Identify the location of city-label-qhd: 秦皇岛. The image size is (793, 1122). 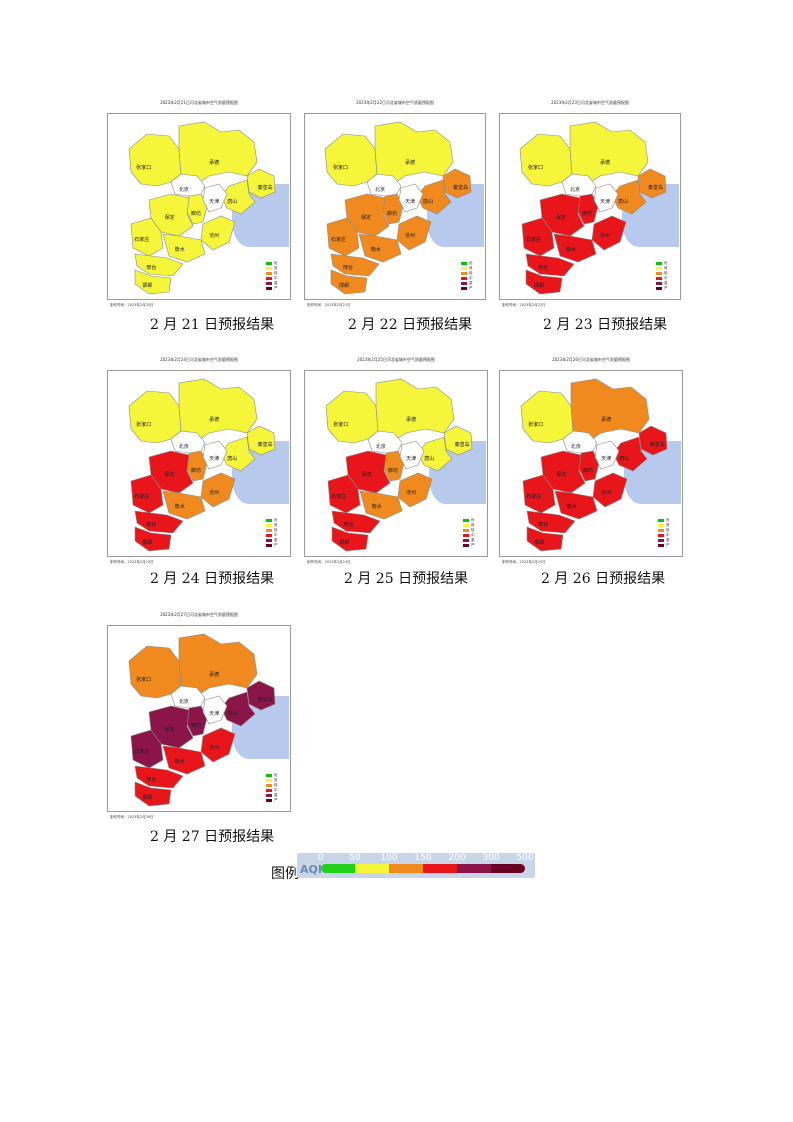
(265, 700).